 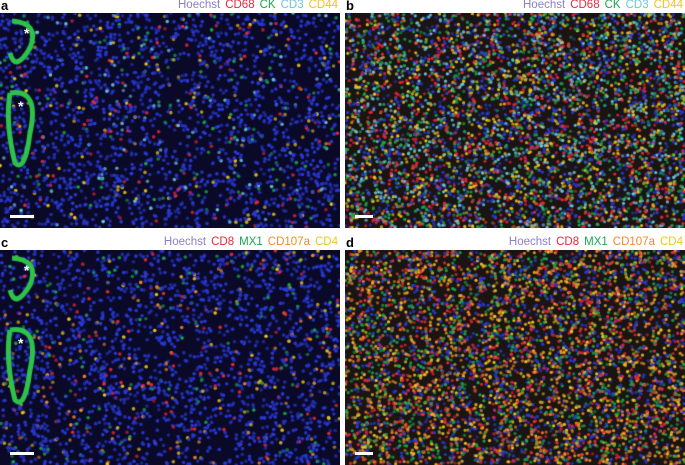 What do you see at coordinates (5, 6) in the screenshot?
I see `panel-letter: a` at bounding box center [5, 6].